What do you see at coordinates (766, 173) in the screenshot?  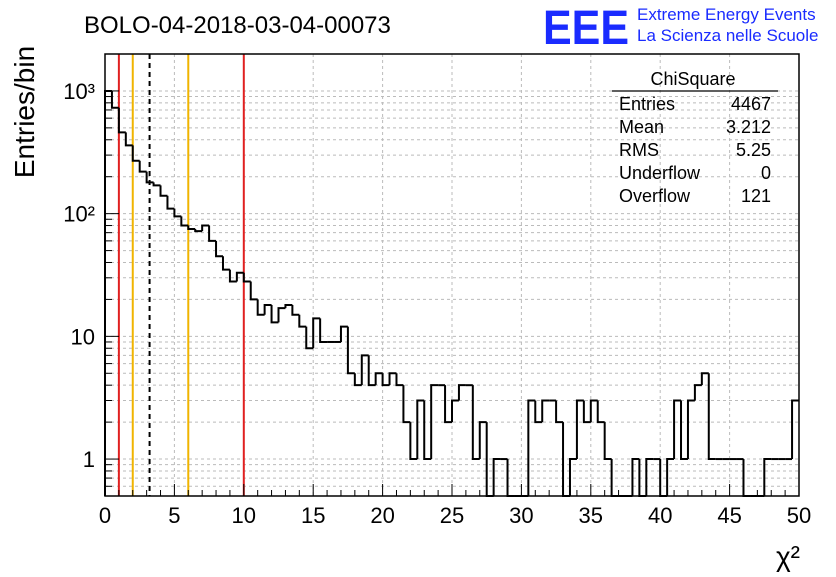 I see `stats-value-underflow: 0` at bounding box center [766, 173].